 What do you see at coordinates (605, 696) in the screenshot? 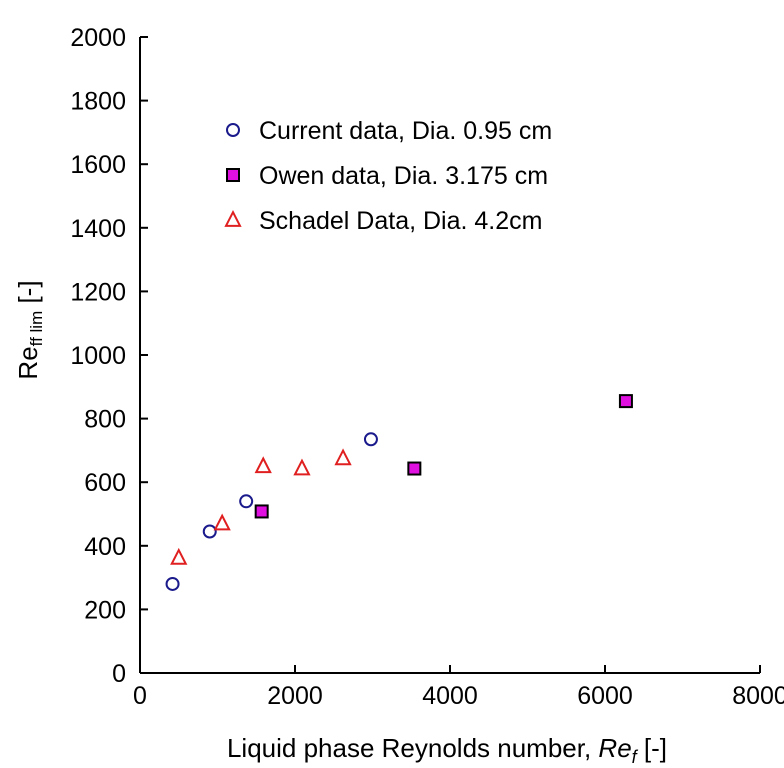
I see `x-tick-label: 6000` at bounding box center [605, 696].